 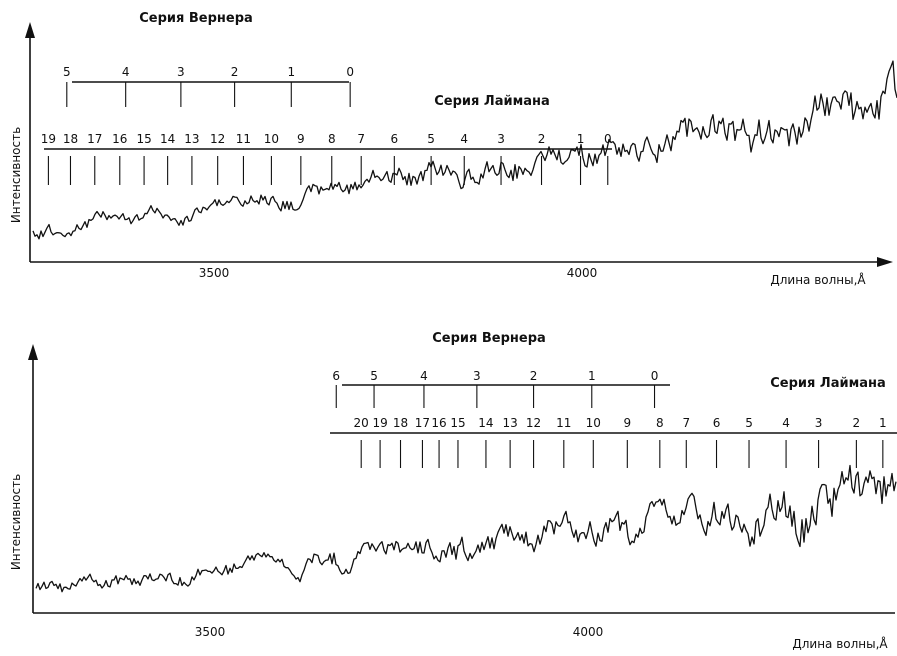 I want to click on bottom-lyman-band-label: 7, so click(x=686, y=423).